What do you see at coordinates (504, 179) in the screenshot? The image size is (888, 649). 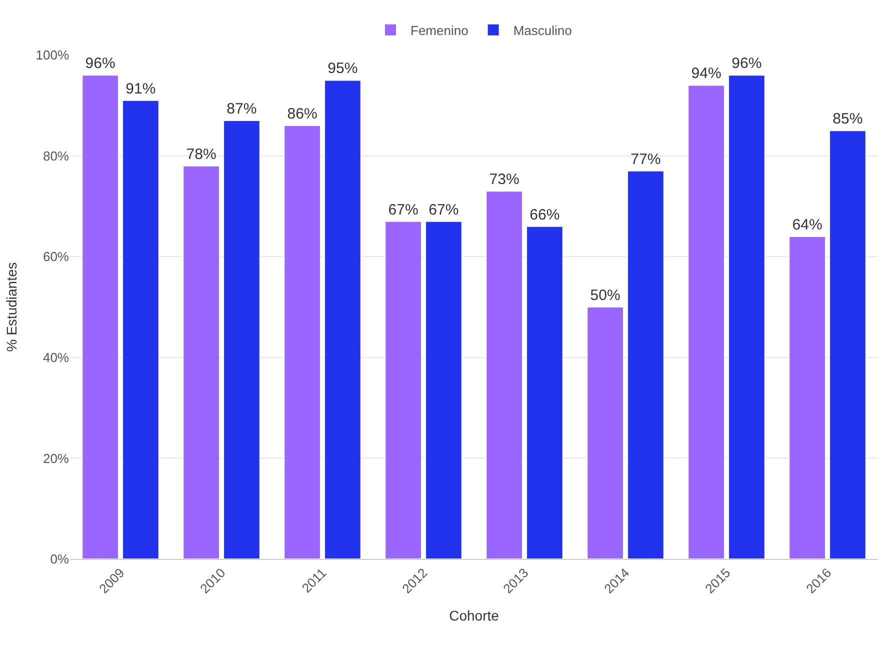 I see `data-label: 73%` at bounding box center [504, 179].